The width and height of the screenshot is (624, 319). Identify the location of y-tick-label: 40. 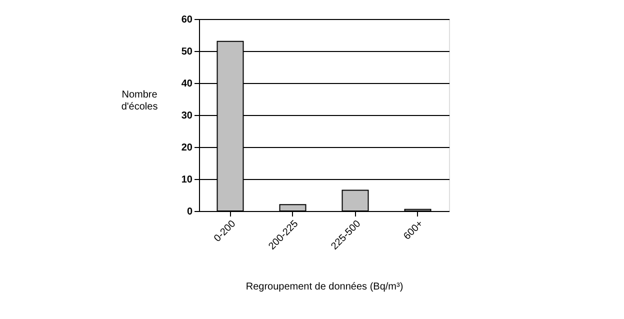
(187, 84).